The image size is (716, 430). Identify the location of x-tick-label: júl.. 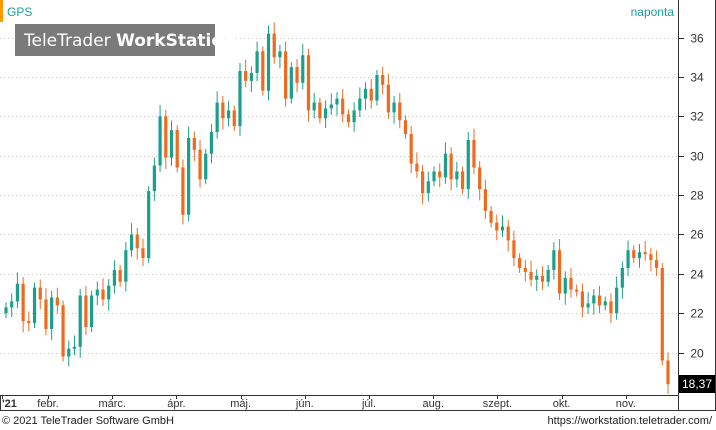
(368, 404).